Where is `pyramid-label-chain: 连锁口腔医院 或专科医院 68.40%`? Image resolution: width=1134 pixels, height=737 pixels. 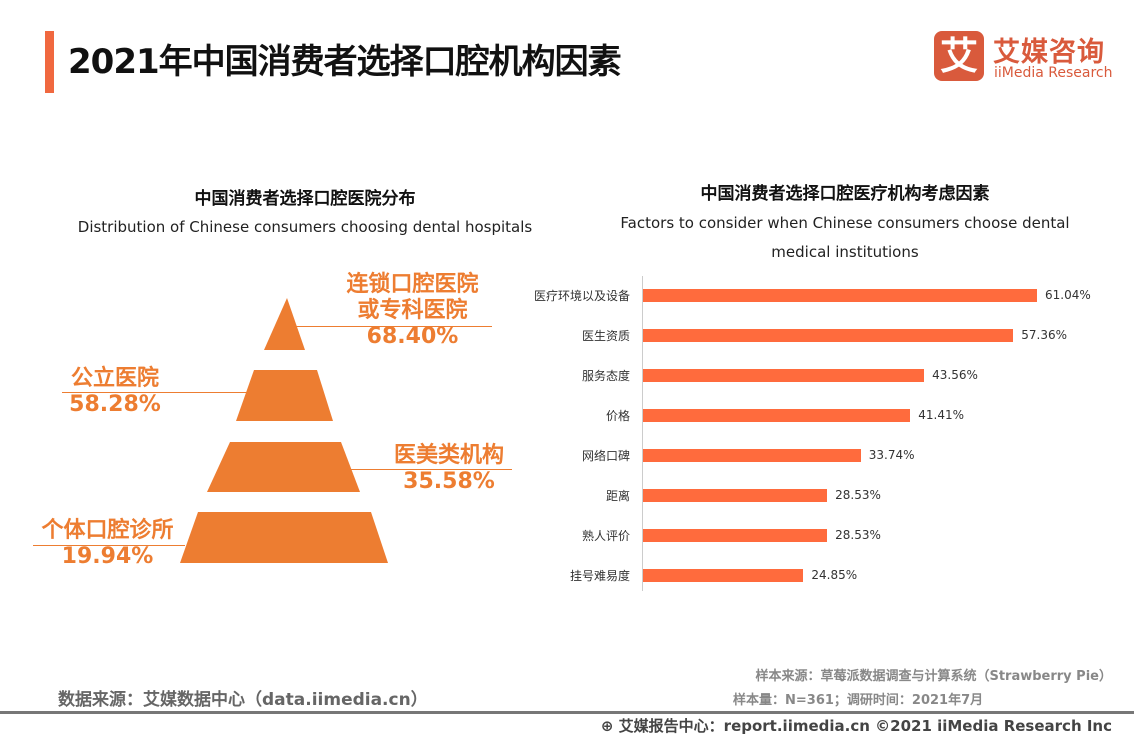 pyramid-label-chain: 连锁口腔医院 或专科医院 68.40% is located at coordinates (412, 311).